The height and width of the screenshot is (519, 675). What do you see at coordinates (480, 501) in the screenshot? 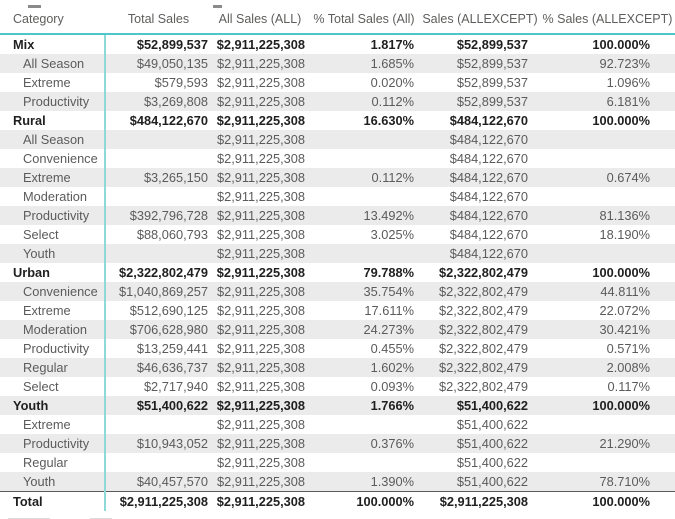
I see `cell-sales-allexcept: $2,911,225,308` at bounding box center [480, 501].